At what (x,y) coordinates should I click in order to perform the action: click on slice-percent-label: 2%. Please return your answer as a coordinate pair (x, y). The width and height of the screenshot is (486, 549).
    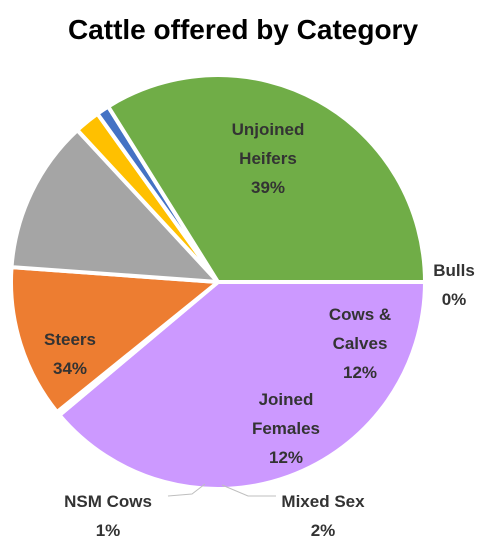
    Looking at the image, I should click on (323, 530).